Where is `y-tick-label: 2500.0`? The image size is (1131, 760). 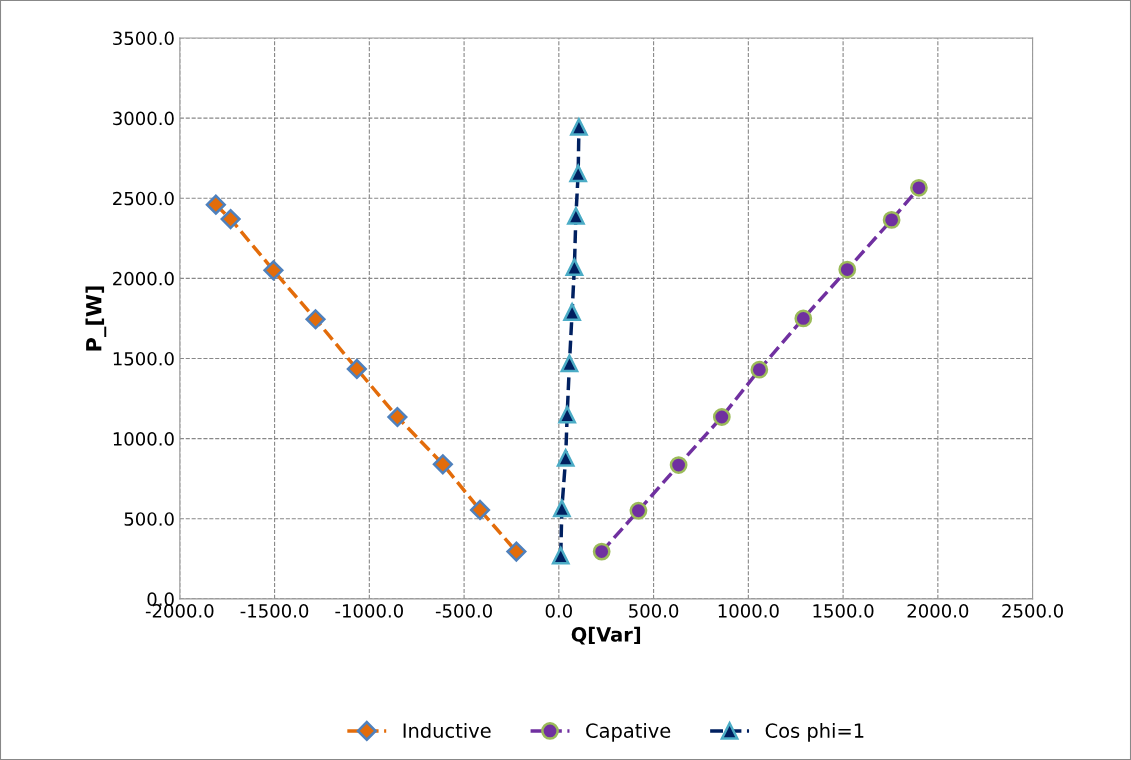
y-tick-label: 2500.0 is located at coordinates (143, 198).